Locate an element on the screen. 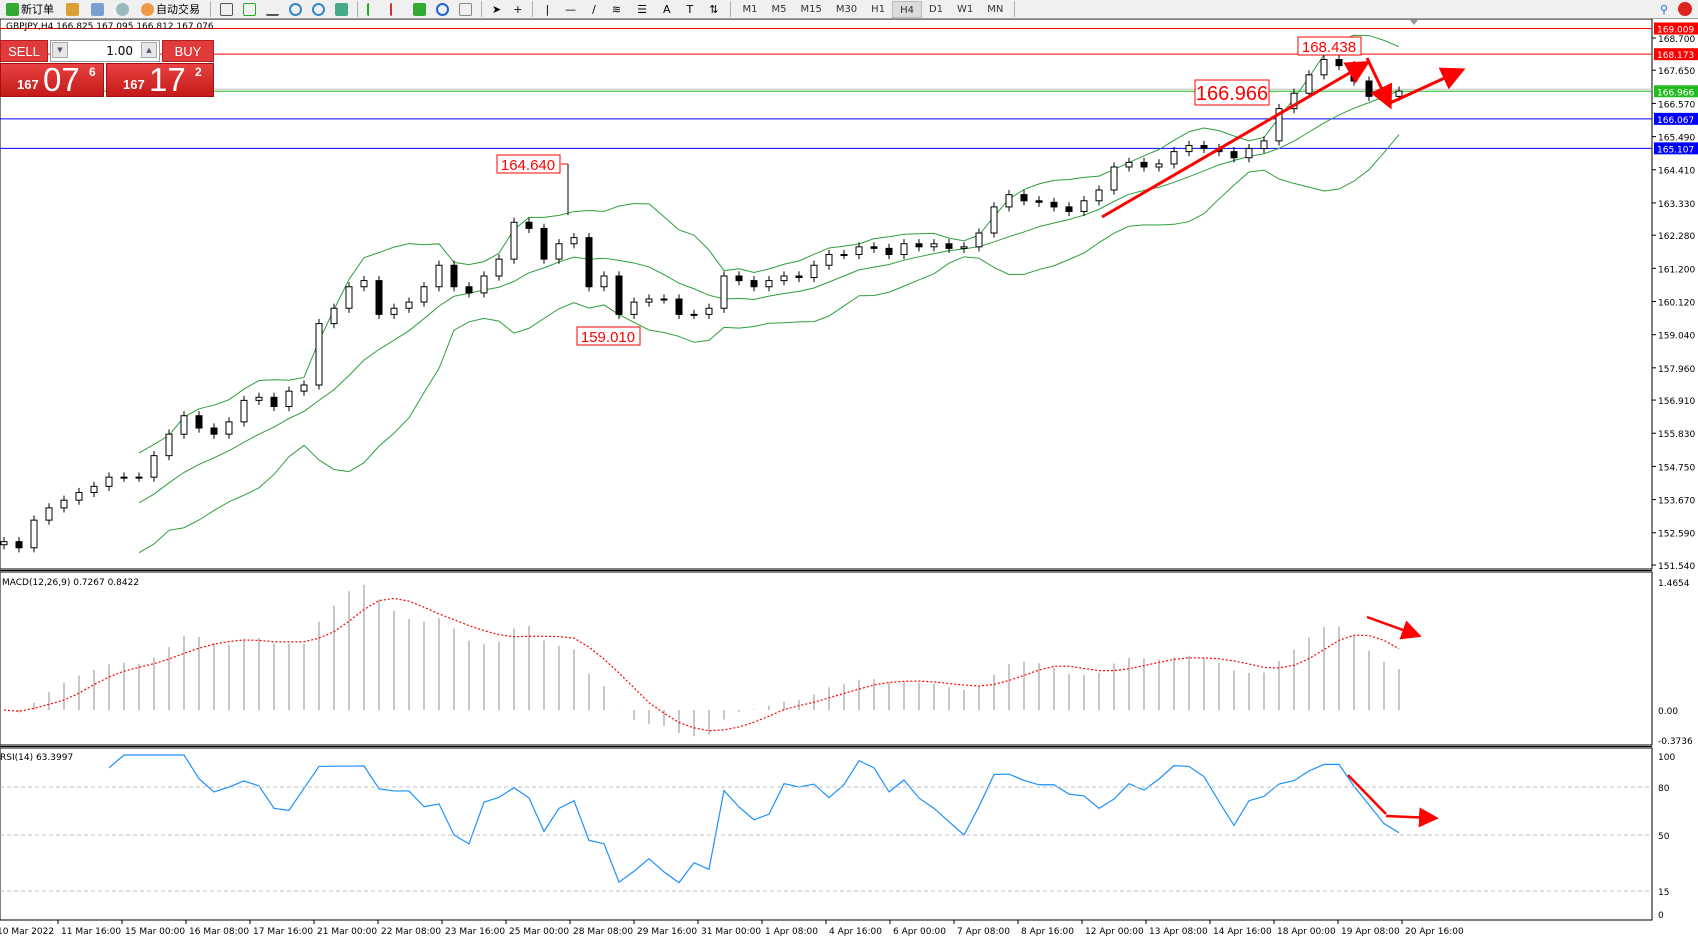 This screenshot has height=945, width=1698. timeframe-bar: M1 M5 M15 M30 H1 H4 D1 W1 MN is located at coordinates (872, 9).